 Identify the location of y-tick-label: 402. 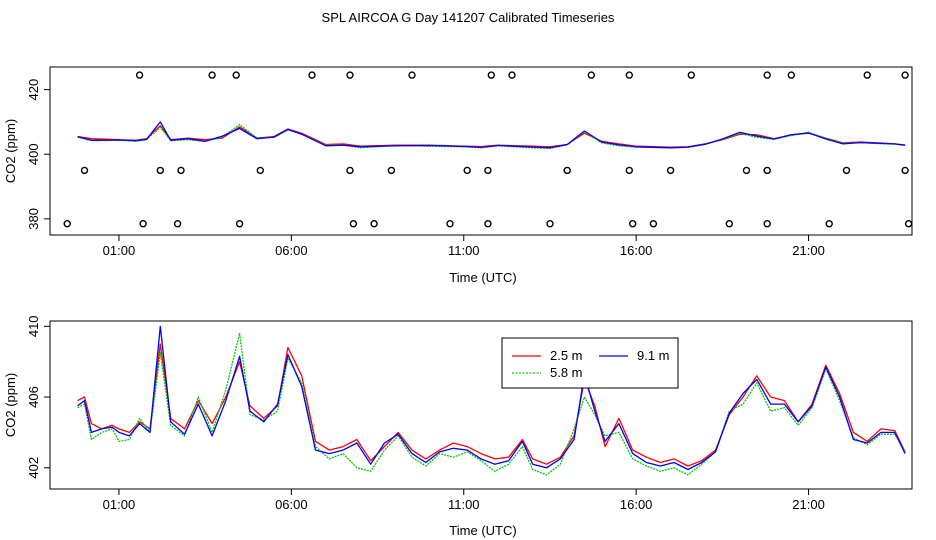
(33, 468).